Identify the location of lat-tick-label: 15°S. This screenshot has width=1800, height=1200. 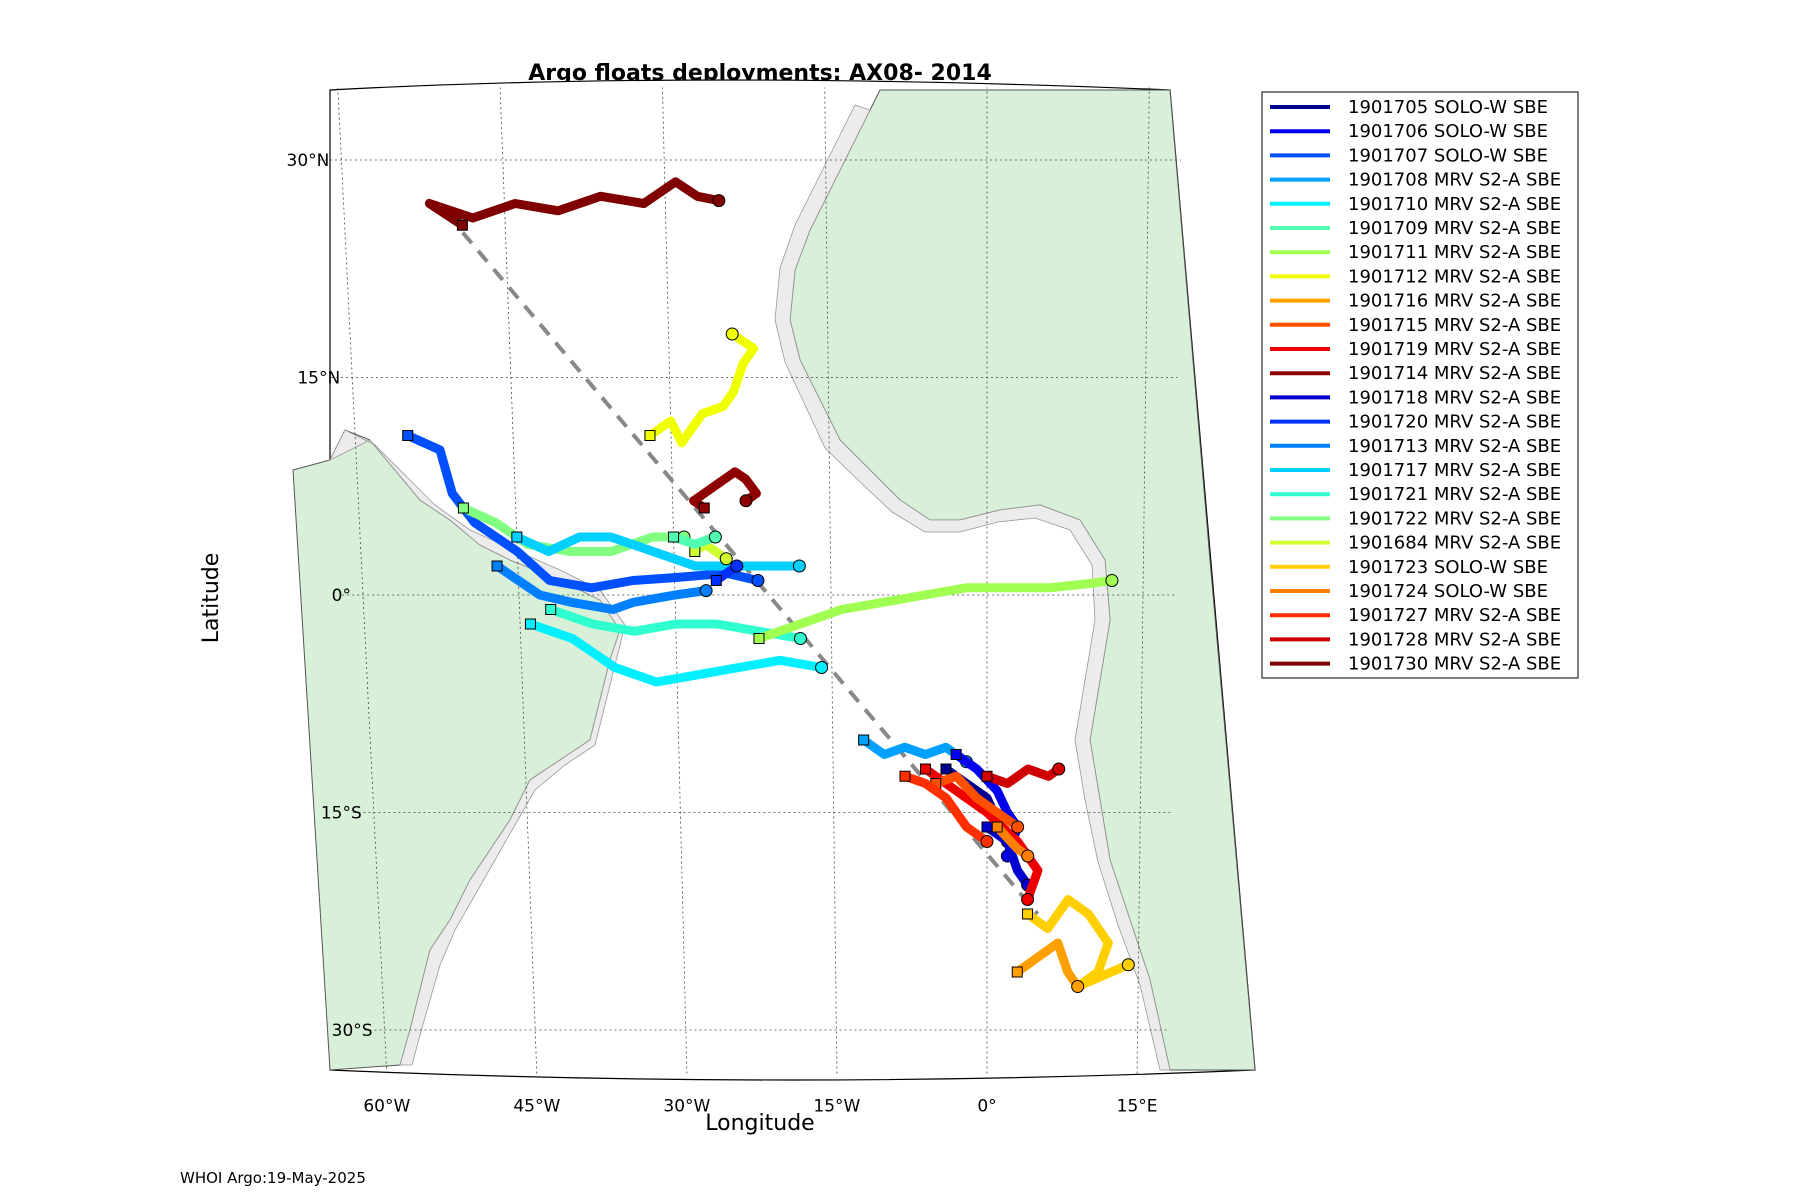
(341, 814).